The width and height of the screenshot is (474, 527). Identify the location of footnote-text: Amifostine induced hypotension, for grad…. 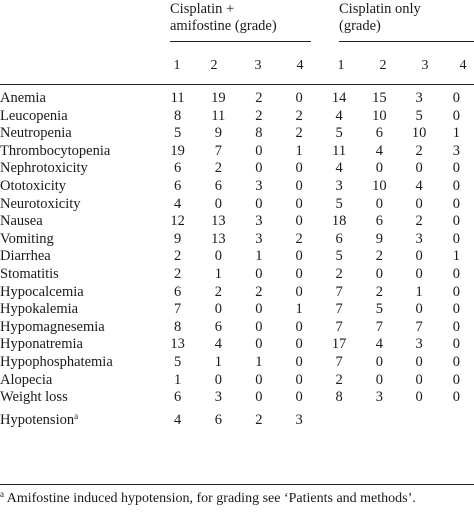
(210, 498).